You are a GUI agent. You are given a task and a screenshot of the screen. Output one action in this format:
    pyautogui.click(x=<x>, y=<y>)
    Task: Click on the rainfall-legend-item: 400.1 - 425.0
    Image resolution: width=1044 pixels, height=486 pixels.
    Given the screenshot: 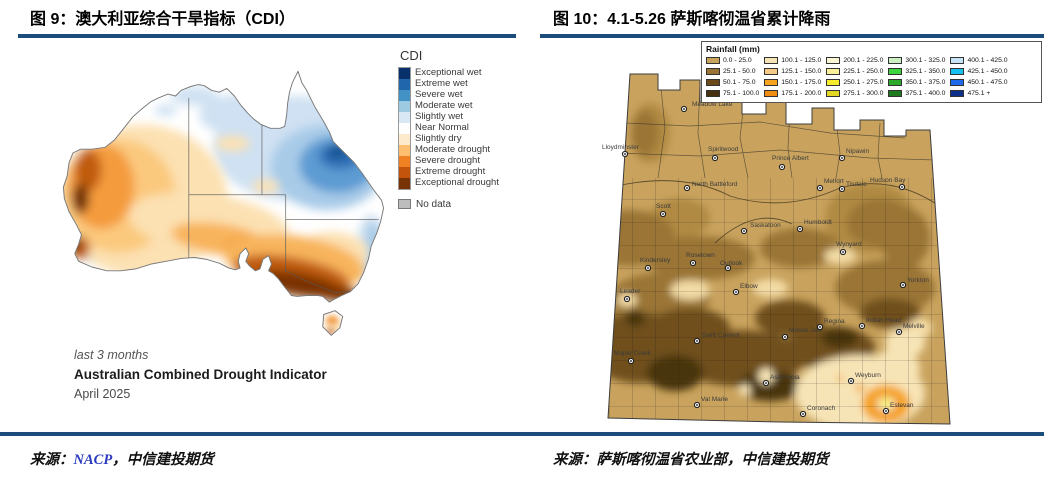 What is the action you would take?
    pyautogui.click(x=979, y=60)
    